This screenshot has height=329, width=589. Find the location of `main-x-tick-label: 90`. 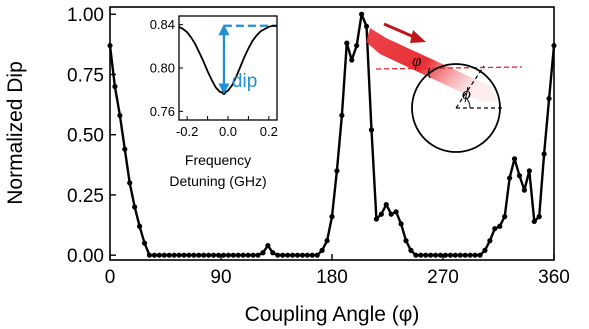

main-x-tick-label: 90 is located at coordinates (220, 277).